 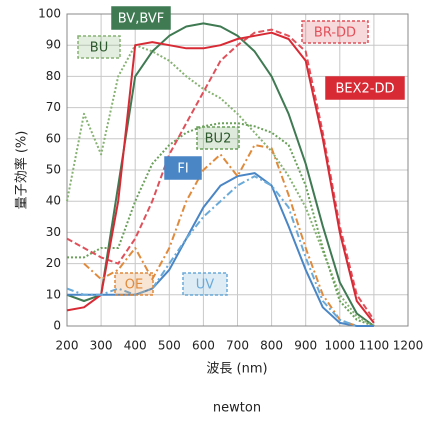 I want to click on x-tick-label: 1200, so click(x=408, y=346).